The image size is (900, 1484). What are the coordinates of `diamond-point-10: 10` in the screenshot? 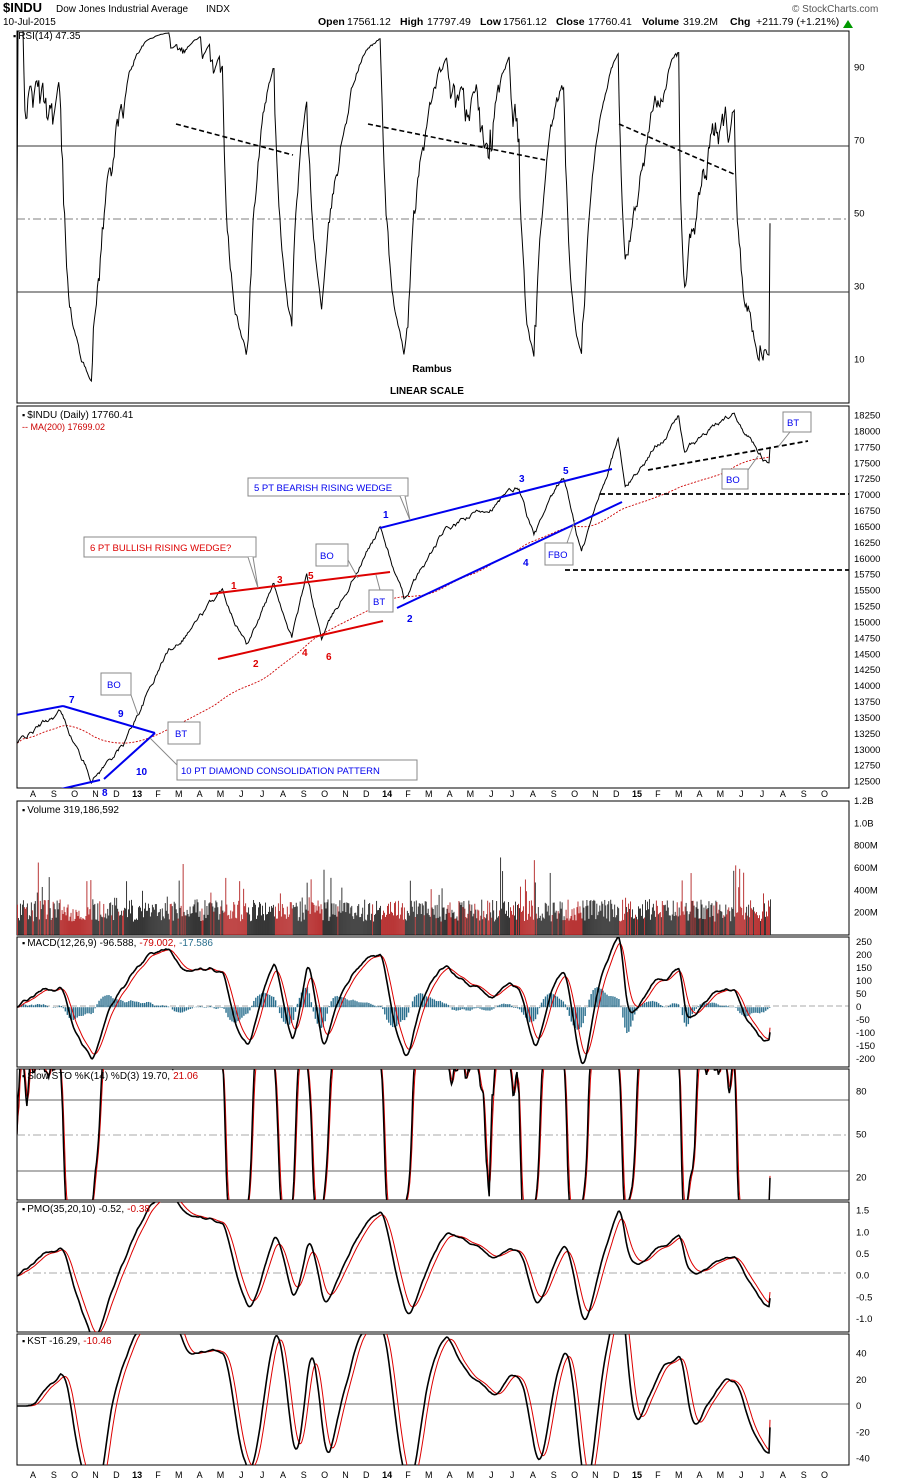 It's located at (142, 772).